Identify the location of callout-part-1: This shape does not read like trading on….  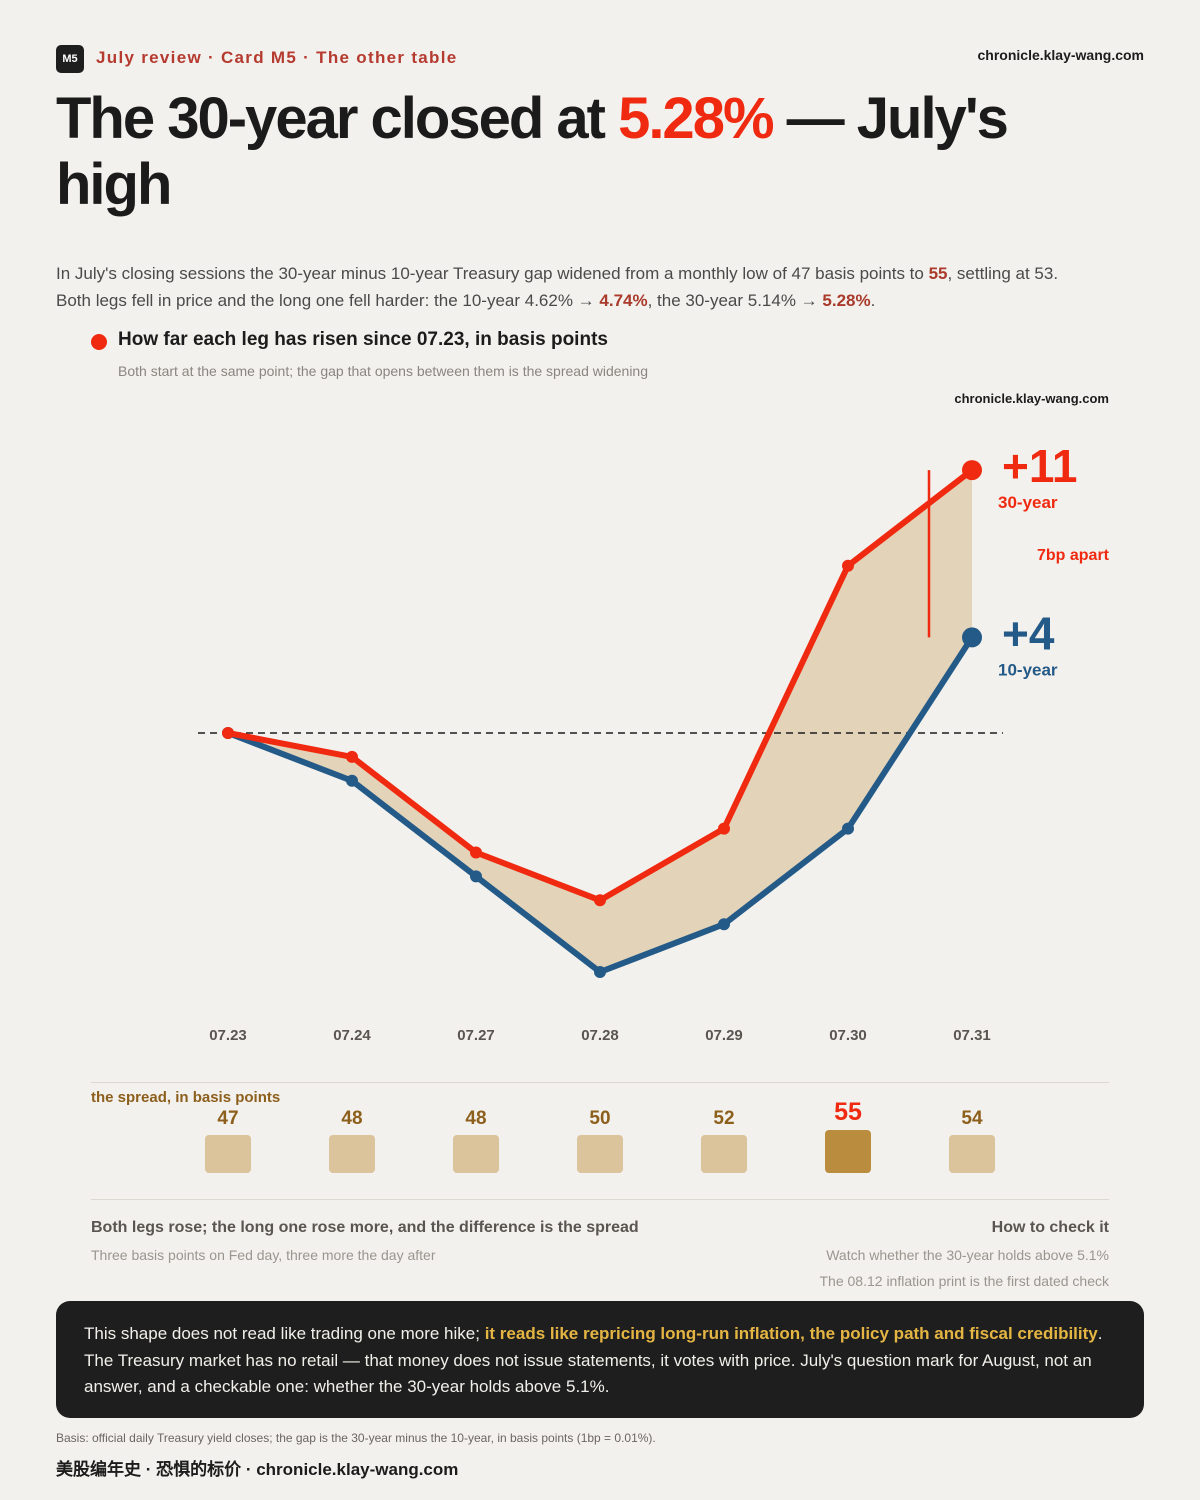
(284, 1333).